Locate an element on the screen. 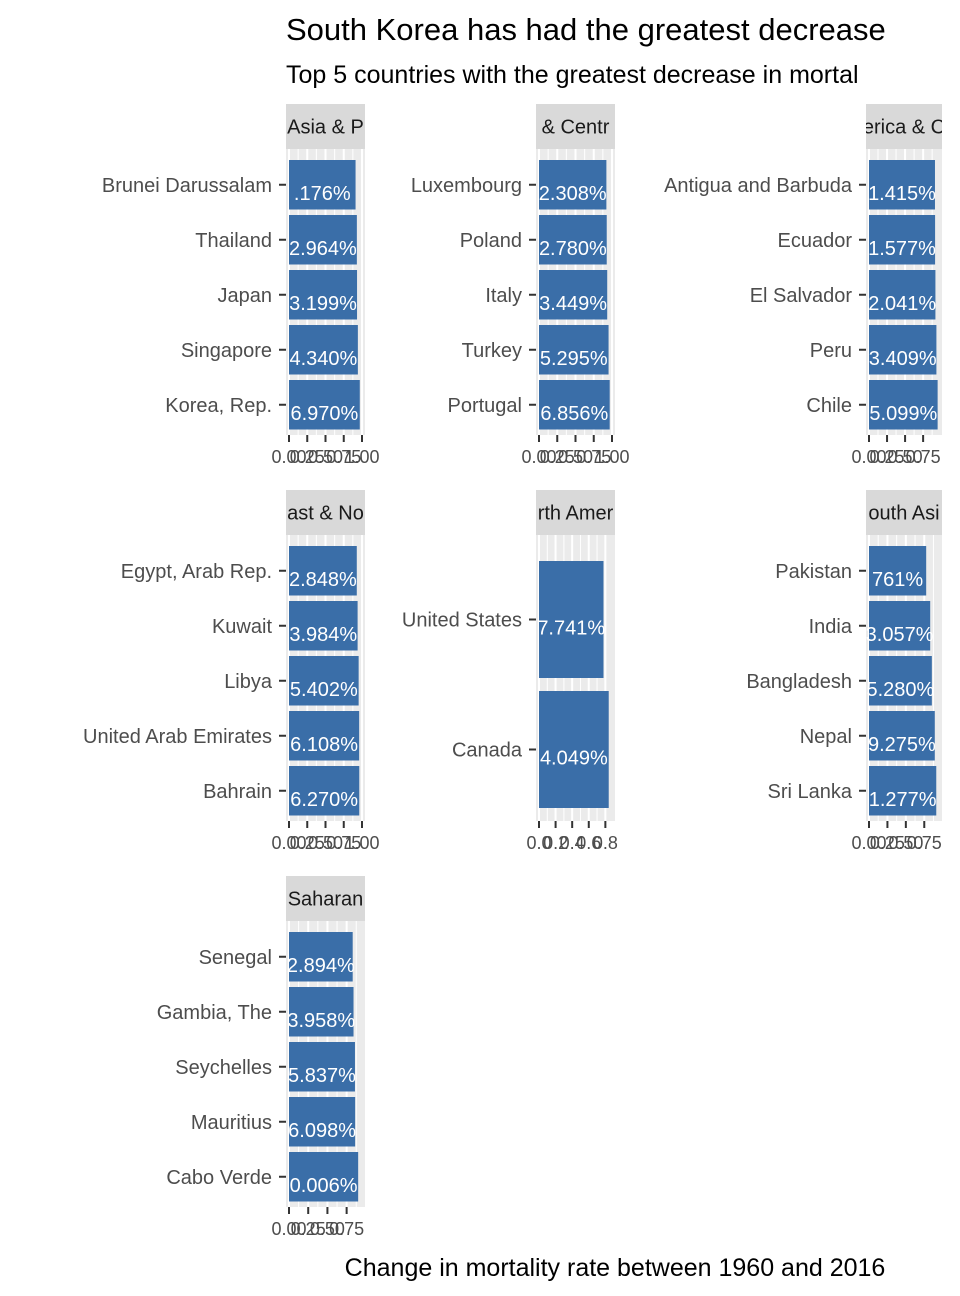 This screenshot has width=960, height=1296. bar-value-label: 6.108% is located at coordinates (324, 745).